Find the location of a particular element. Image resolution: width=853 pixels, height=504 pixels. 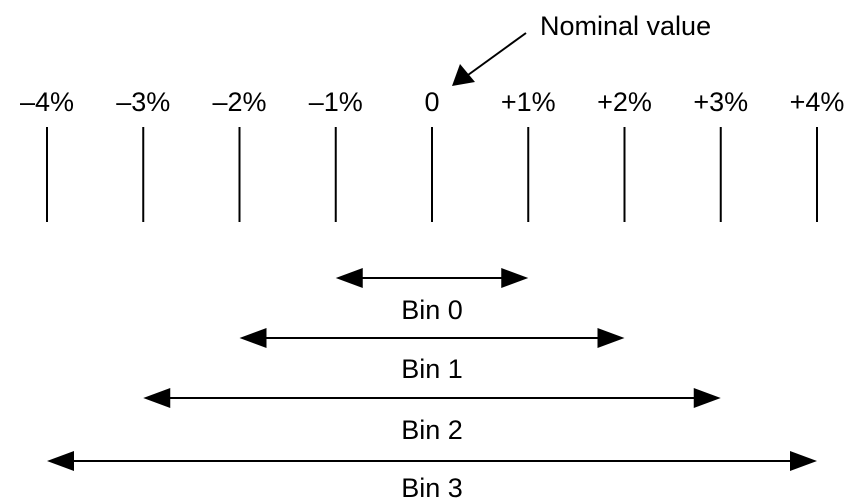

tick-label: +3% is located at coordinates (720, 102).